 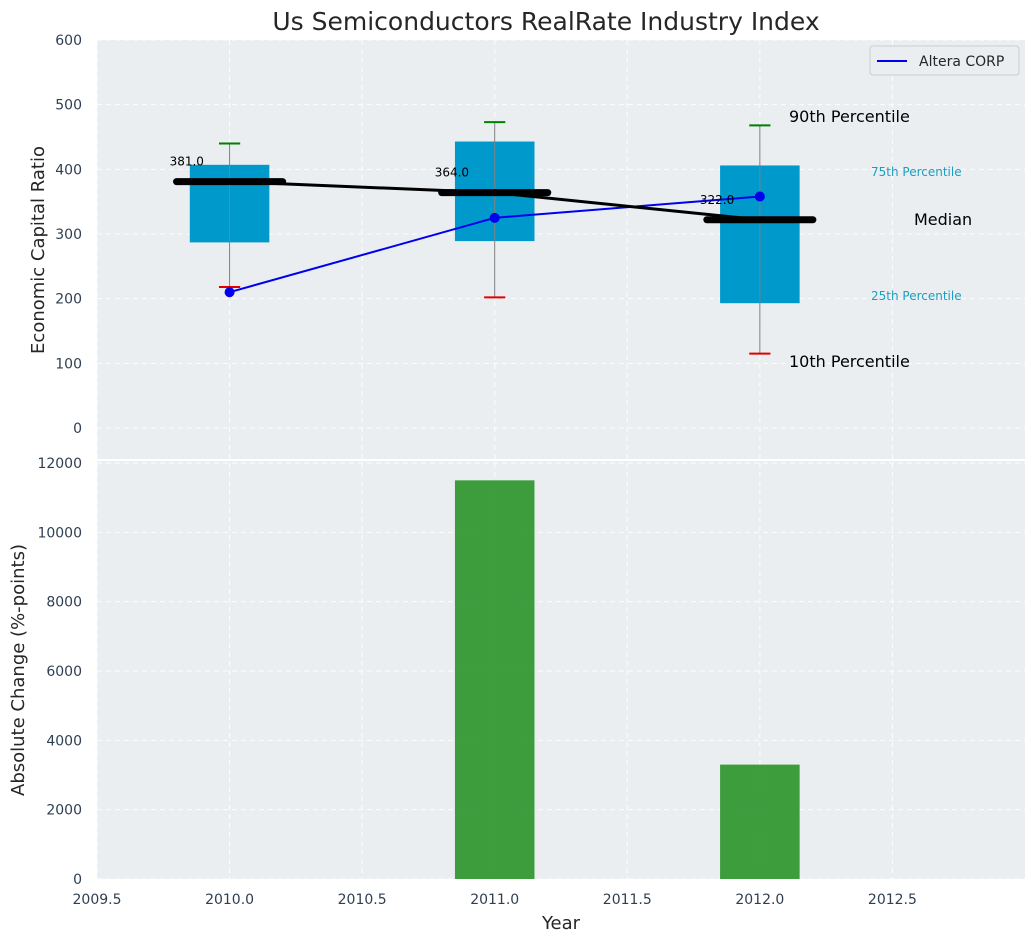 What do you see at coordinates (561, 923) in the screenshot?
I see `x-axis-label: Year` at bounding box center [561, 923].